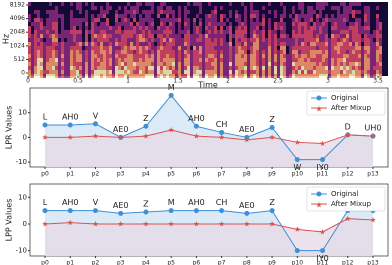 The image size is (392, 265). What do you see at coordinates (247, 129) in the screenshot?
I see `point-label: AE0` at bounding box center [247, 129].